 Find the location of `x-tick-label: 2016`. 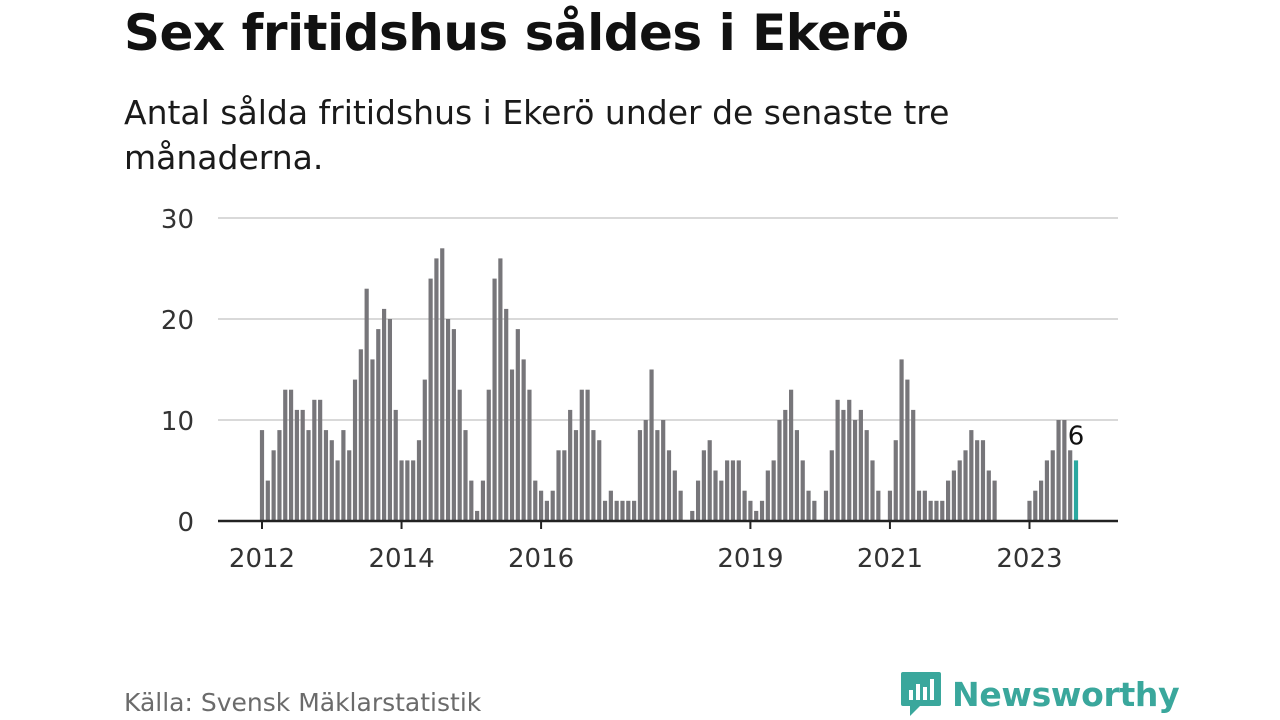

x-tick-label: 2016 is located at coordinates (541, 559).